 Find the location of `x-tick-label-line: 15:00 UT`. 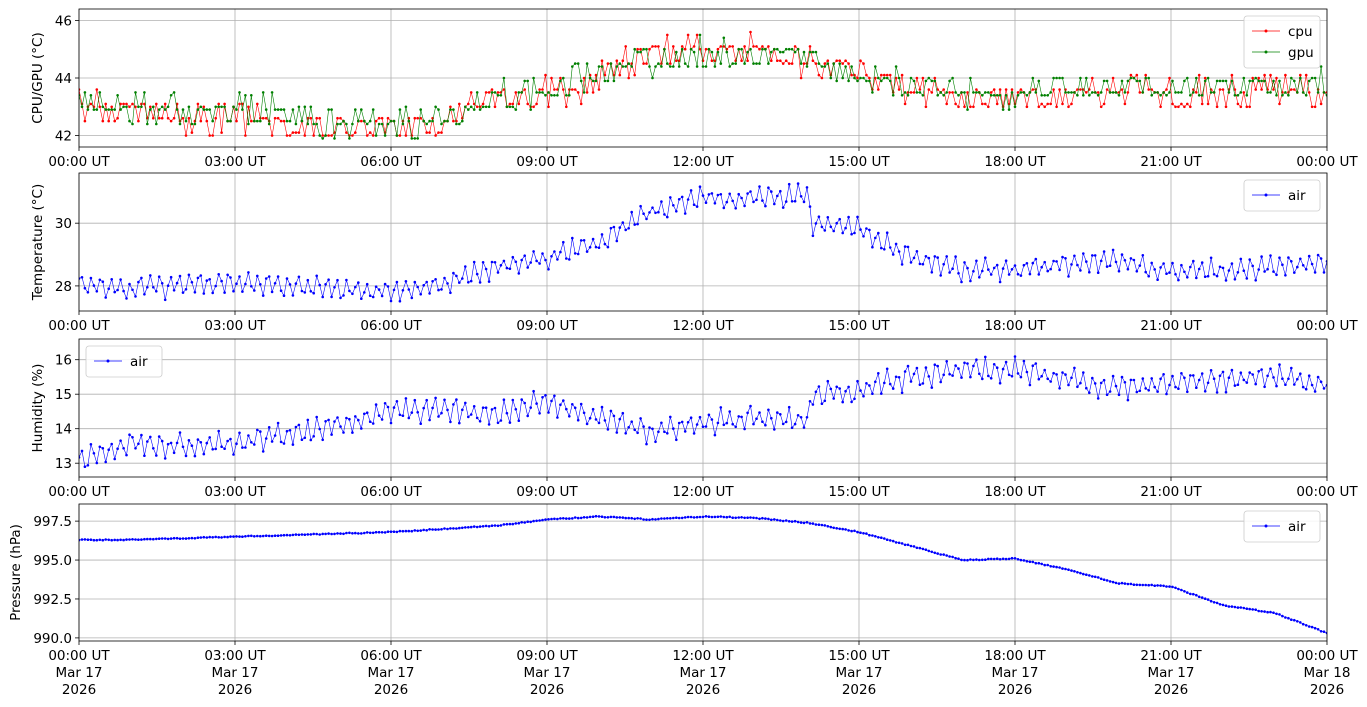

x-tick-label-line: 15:00 UT is located at coordinates (859, 162).